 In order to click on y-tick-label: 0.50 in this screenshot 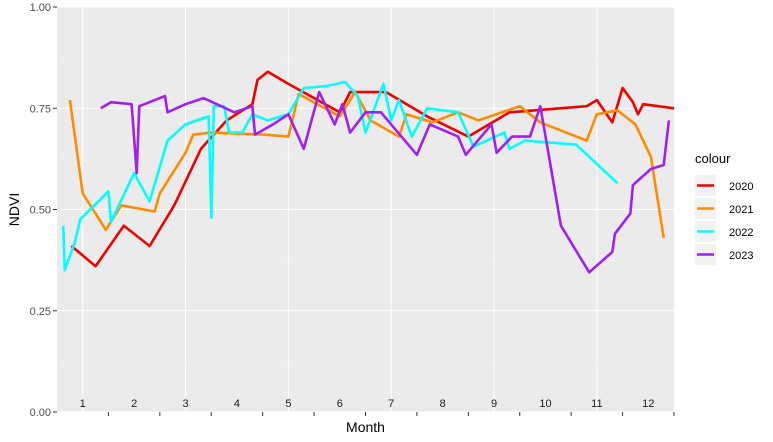, I will do `click(40, 211)`.